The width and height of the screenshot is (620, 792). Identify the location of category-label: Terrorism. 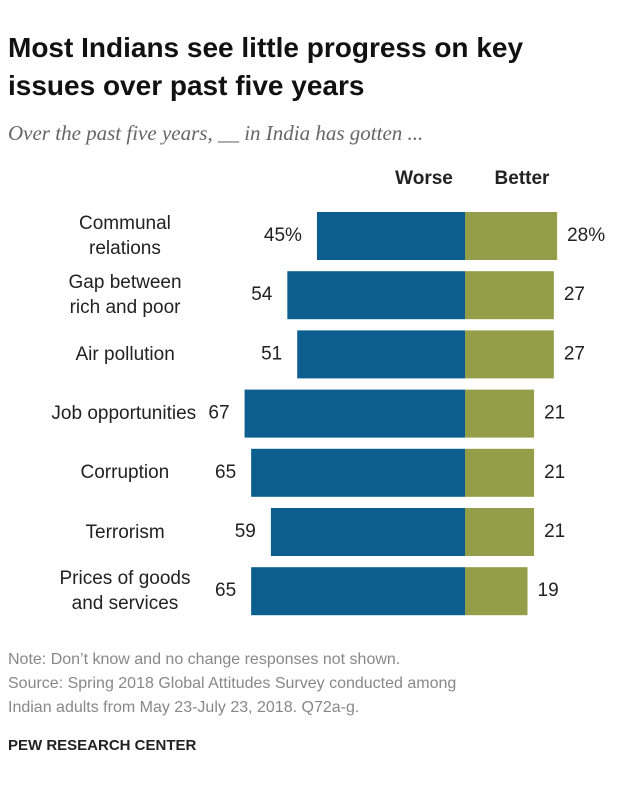
(125, 532).